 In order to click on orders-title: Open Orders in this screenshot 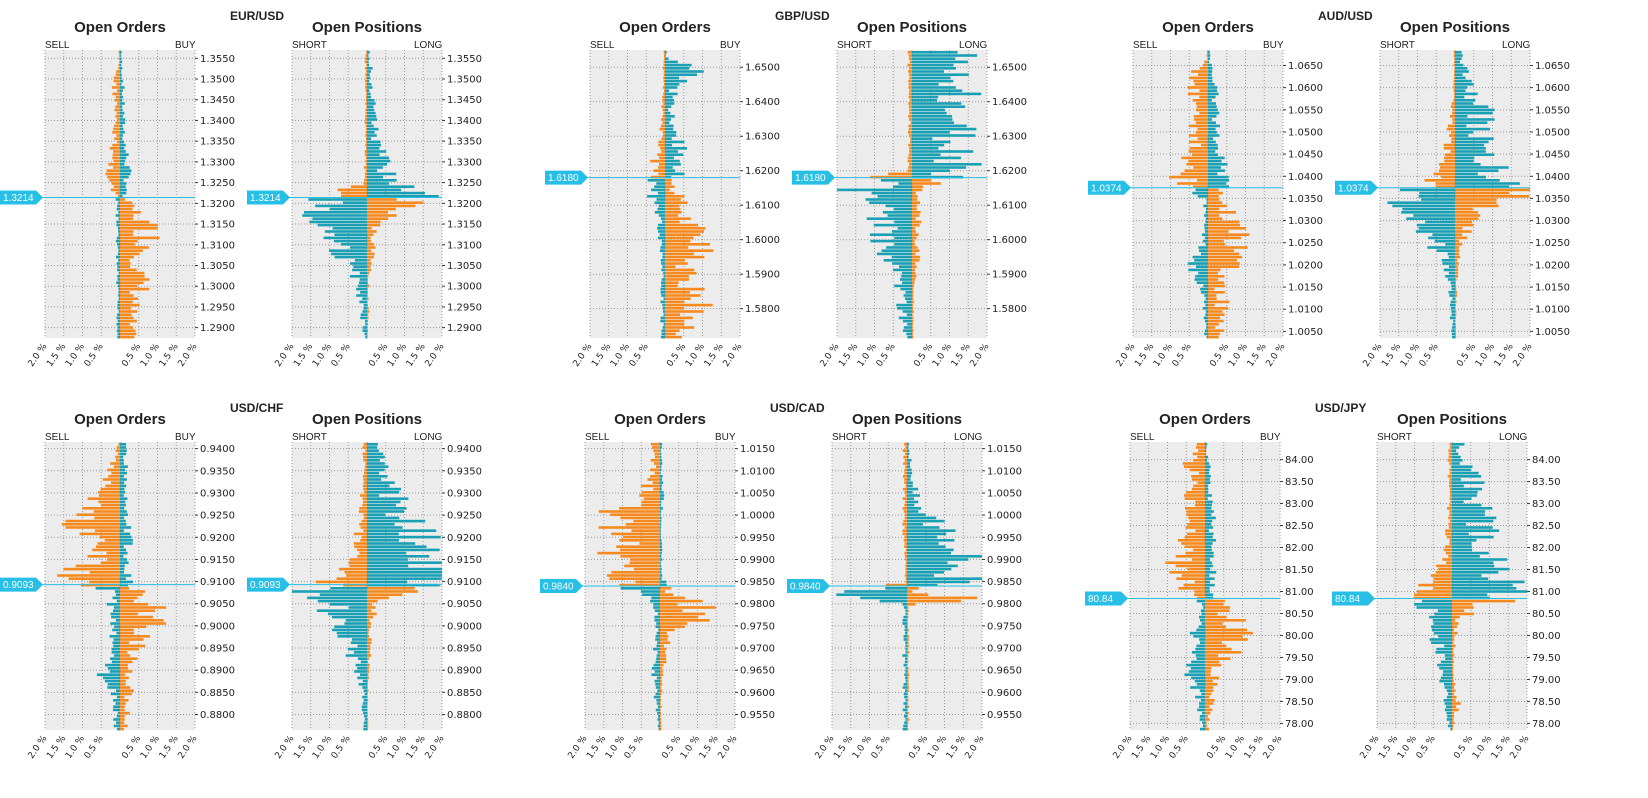, I will do `click(1205, 419)`.